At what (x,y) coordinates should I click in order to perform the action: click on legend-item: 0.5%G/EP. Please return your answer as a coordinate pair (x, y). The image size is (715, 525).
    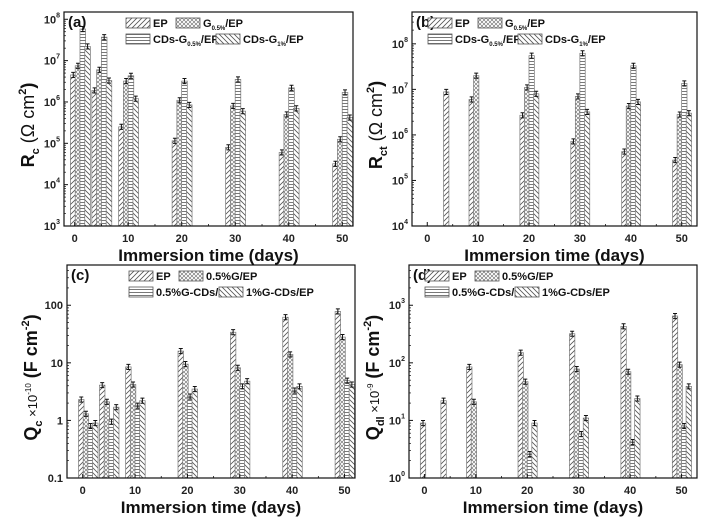
    Looking at the image, I should click on (217, 276).